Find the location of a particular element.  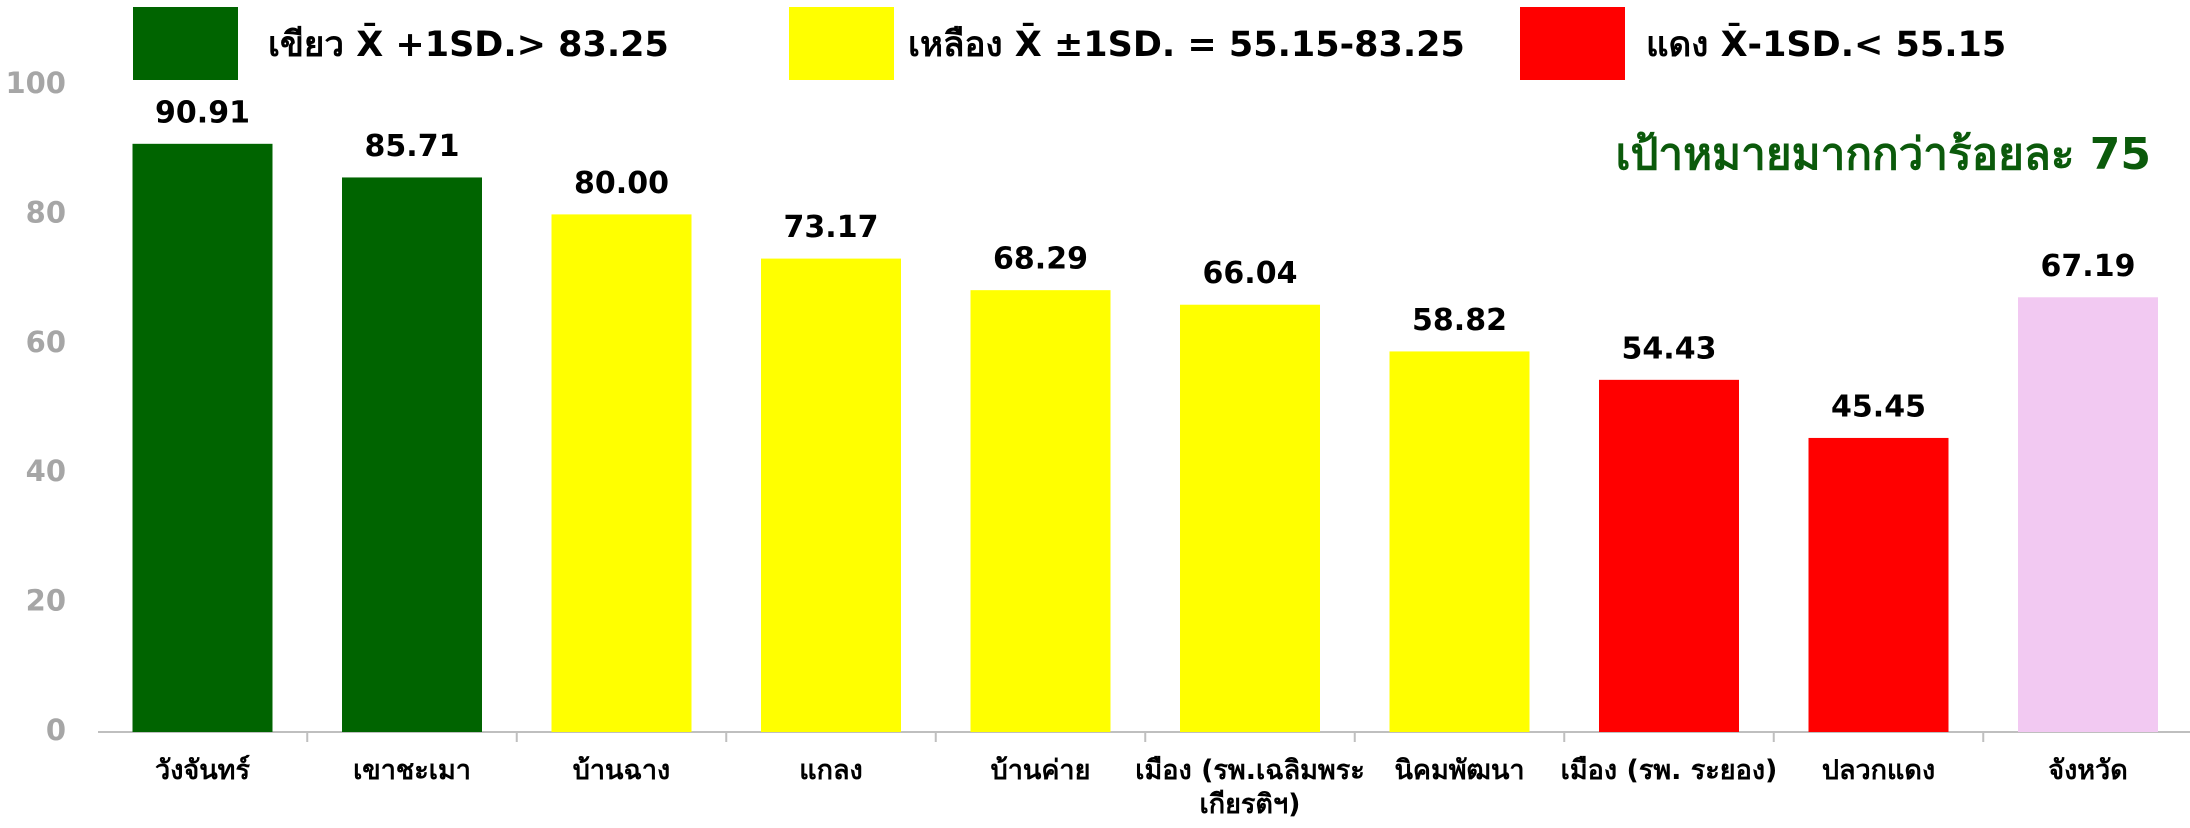

x-tick-label: บ้านฉาง is located at coordinates (621, 770).